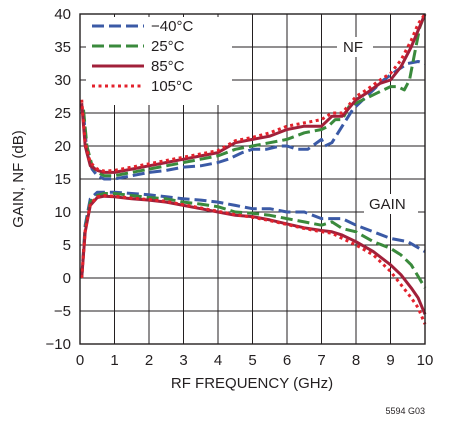 Image resolution: width=453 pixels, height=432 pixels. I want to click on nf-label-background, so click(355, 47).